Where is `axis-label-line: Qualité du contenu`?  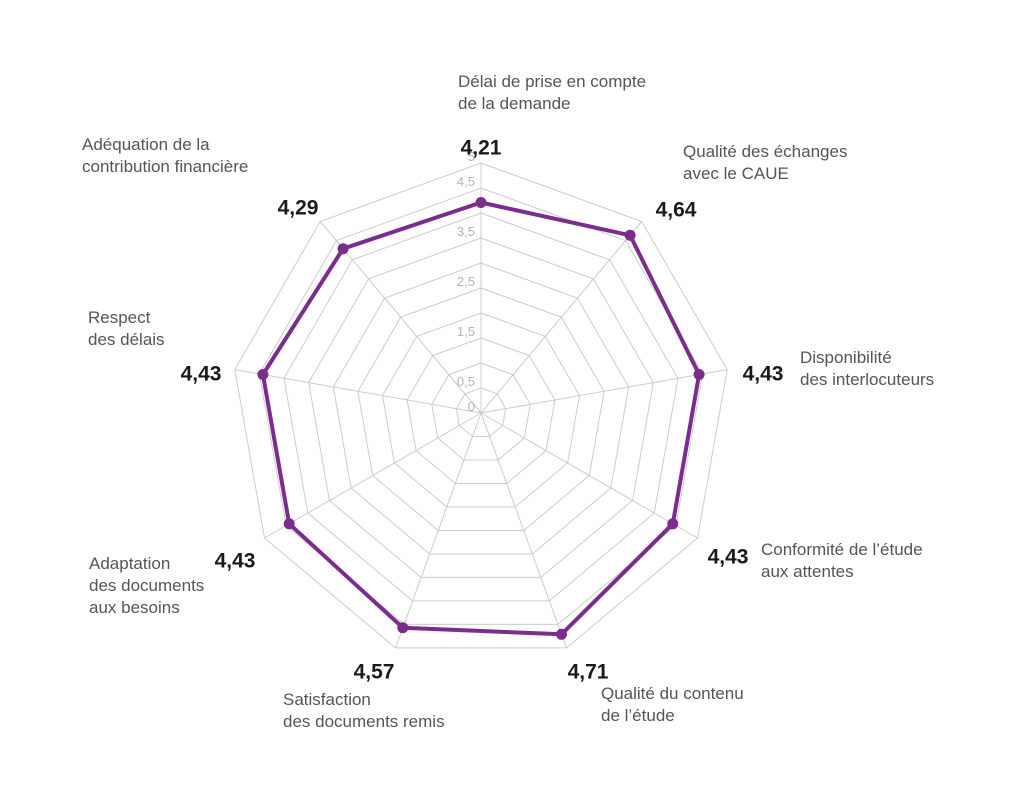
axis-label-line: Qualité du contenu is located at coordinates (672, 693).